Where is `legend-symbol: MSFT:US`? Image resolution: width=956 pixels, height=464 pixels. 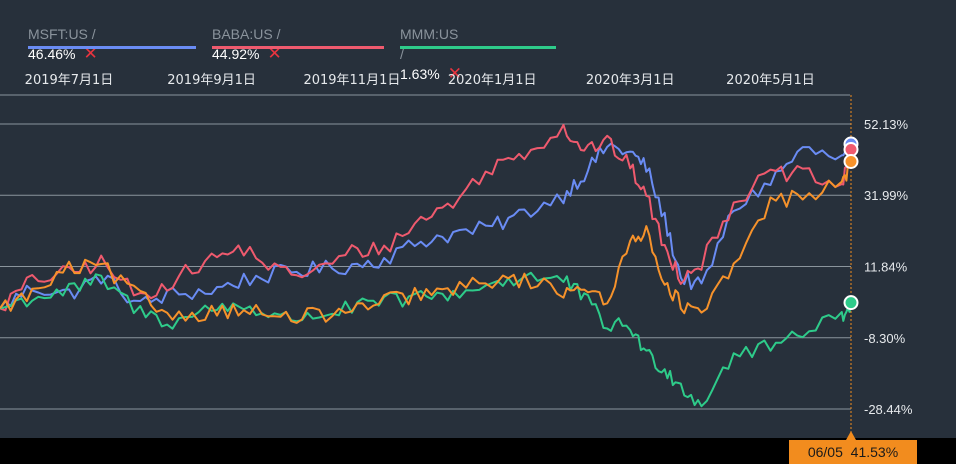 legend-symbol: MSFT:US is located at coordinates (58, 34).